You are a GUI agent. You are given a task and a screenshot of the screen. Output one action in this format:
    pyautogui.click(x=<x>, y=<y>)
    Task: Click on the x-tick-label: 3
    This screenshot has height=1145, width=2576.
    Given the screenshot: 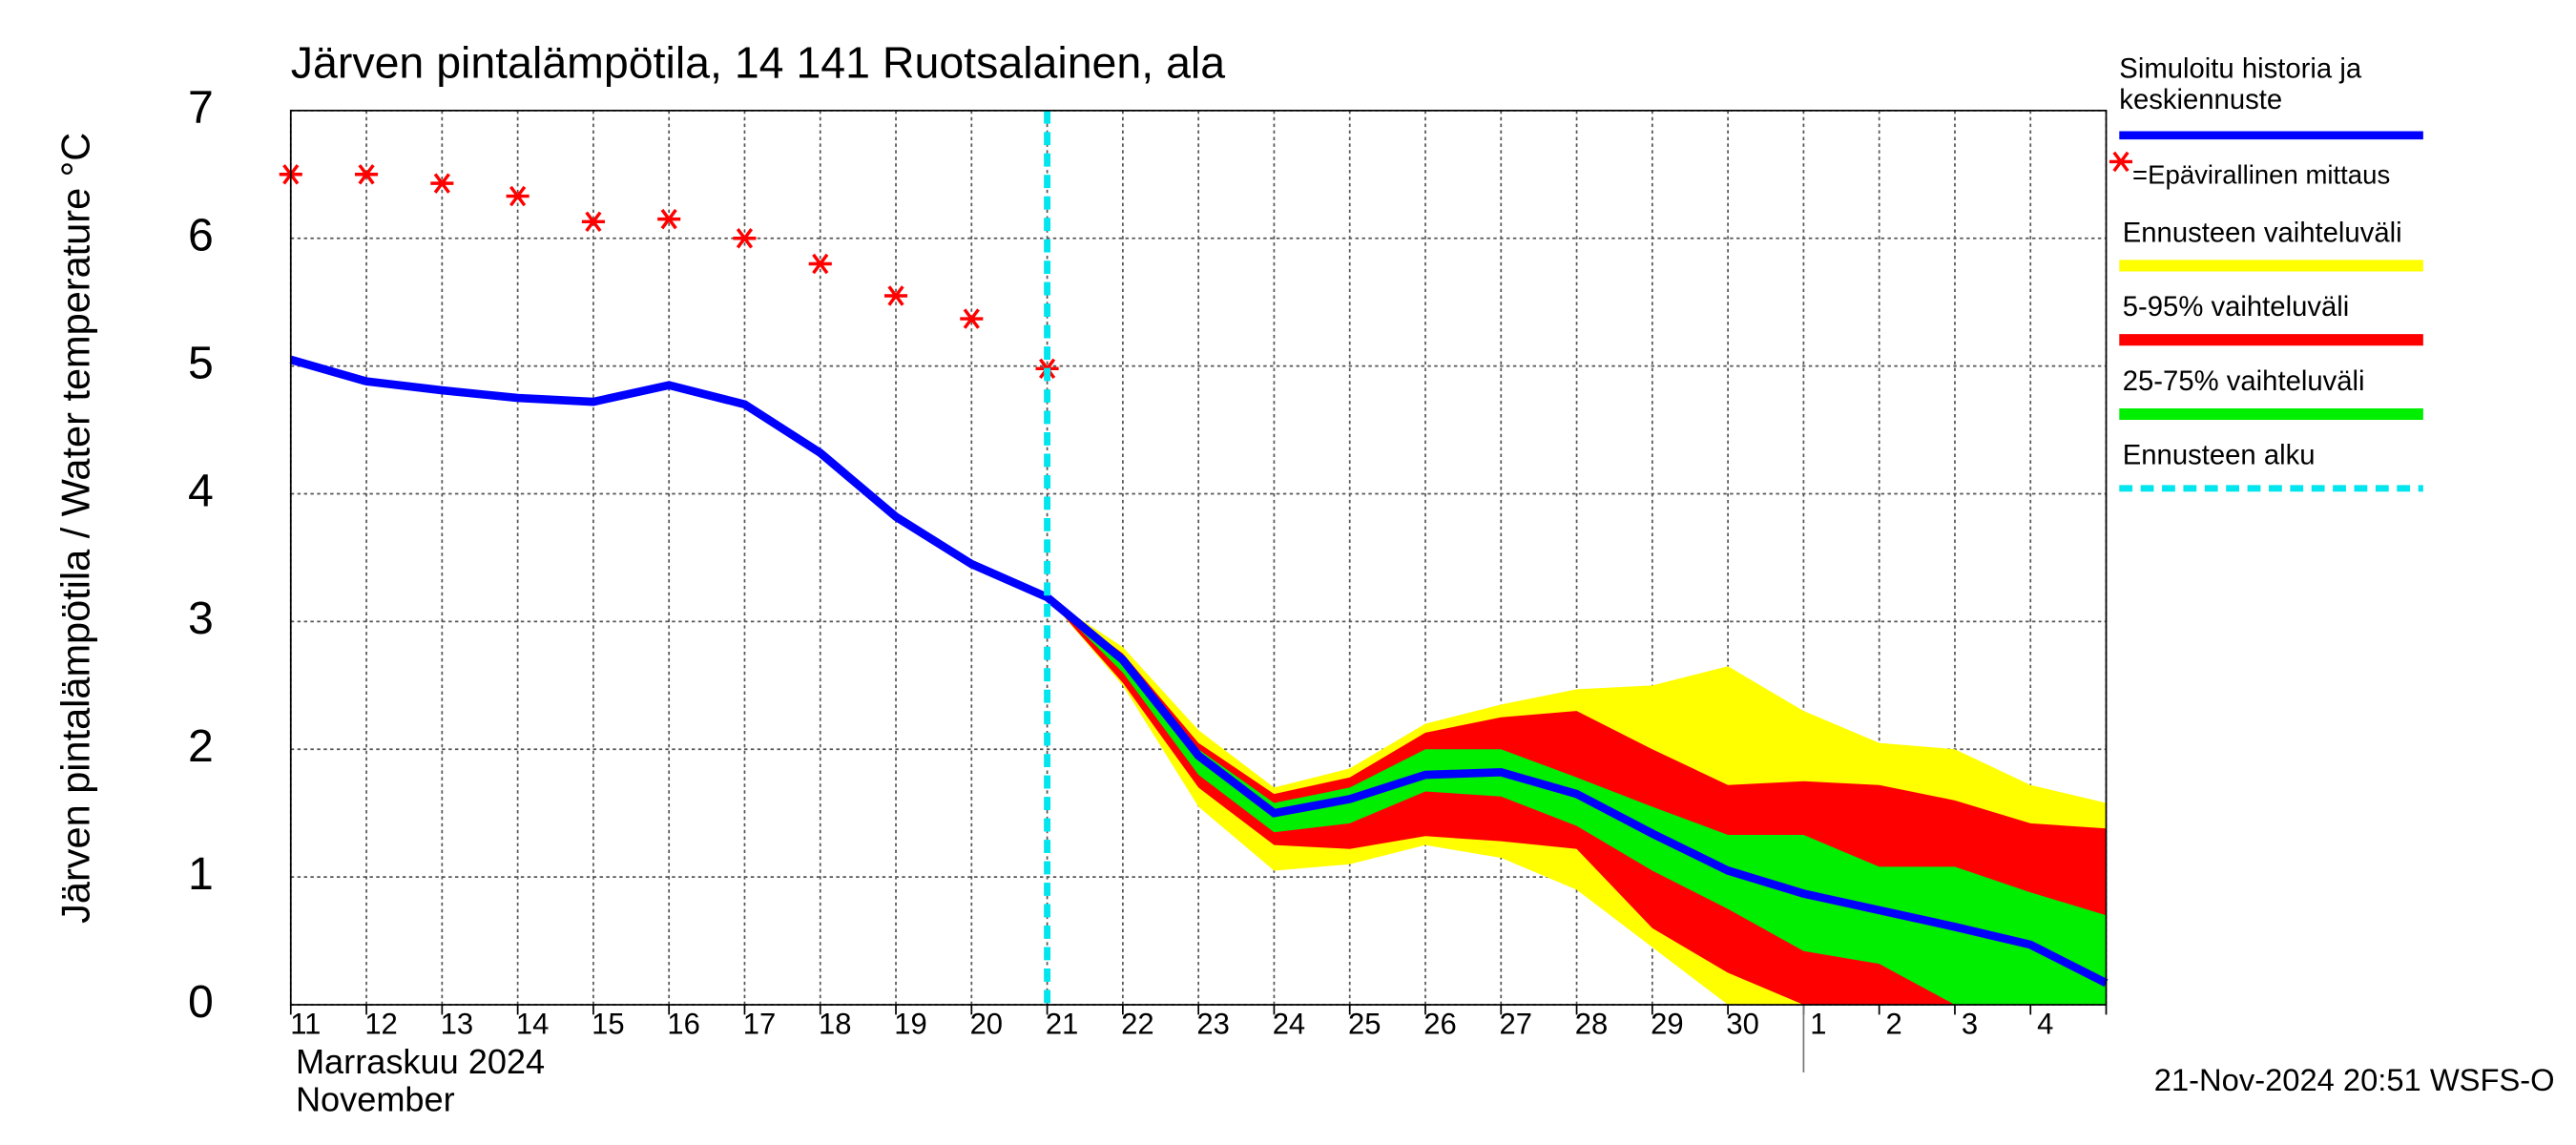 What is the action you would take?
    pyautogui.click(x=1970, y=1025)
    